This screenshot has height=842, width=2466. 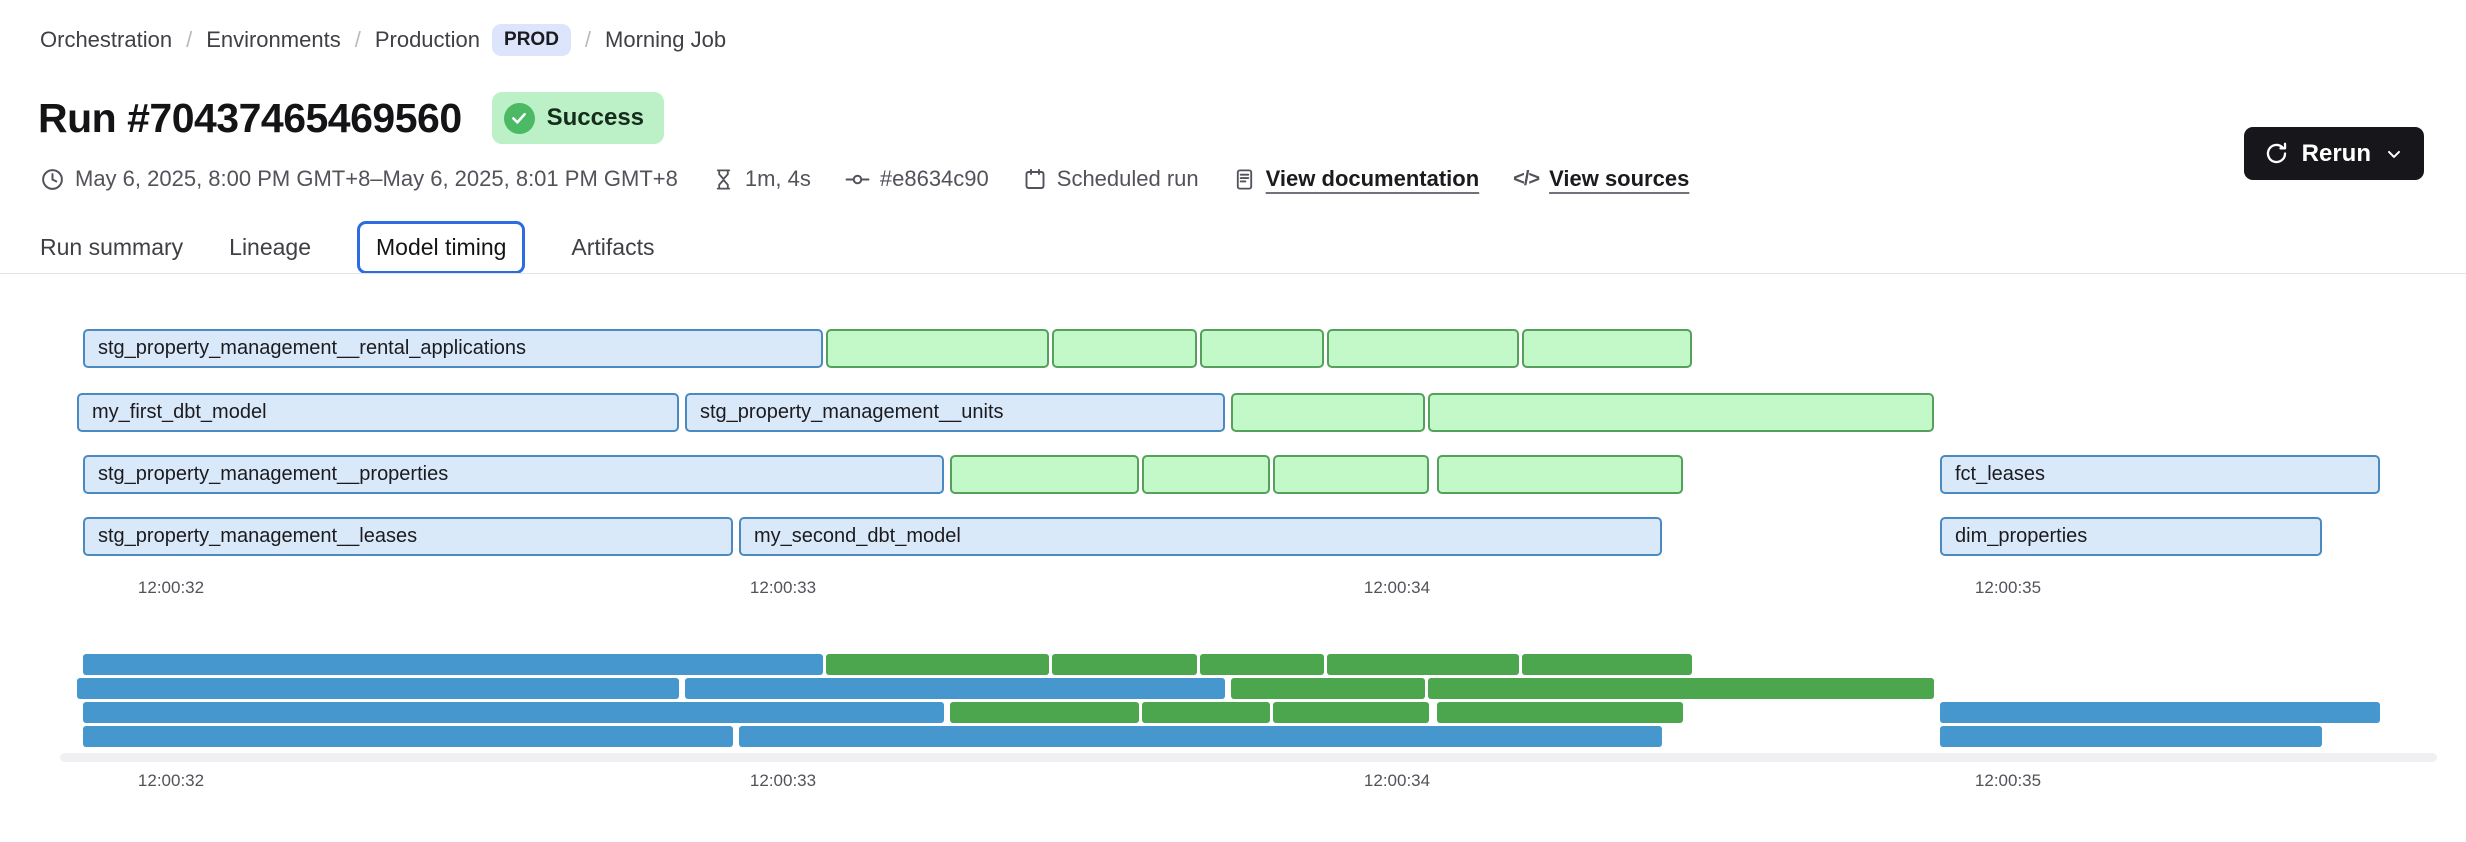 I want to click on git-commit-icon, so click(x=857, y=179).